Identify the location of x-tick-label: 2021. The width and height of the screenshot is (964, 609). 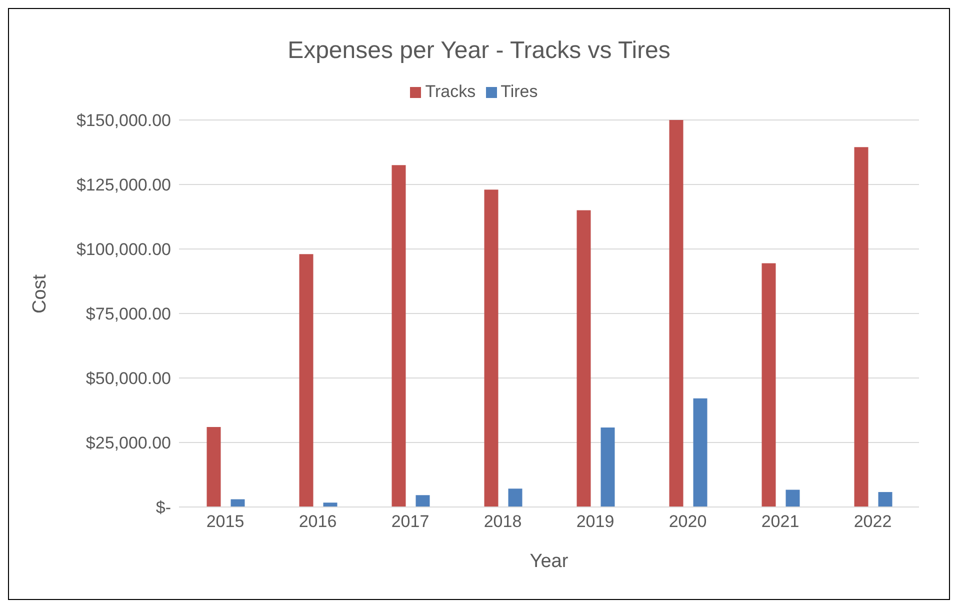
(780, 522).